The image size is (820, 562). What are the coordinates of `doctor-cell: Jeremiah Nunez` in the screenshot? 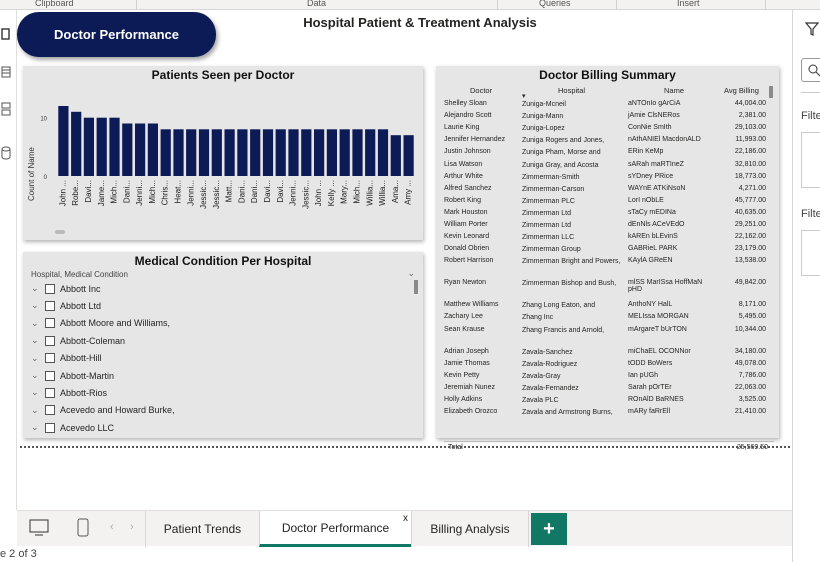 It's located at (469, 387).